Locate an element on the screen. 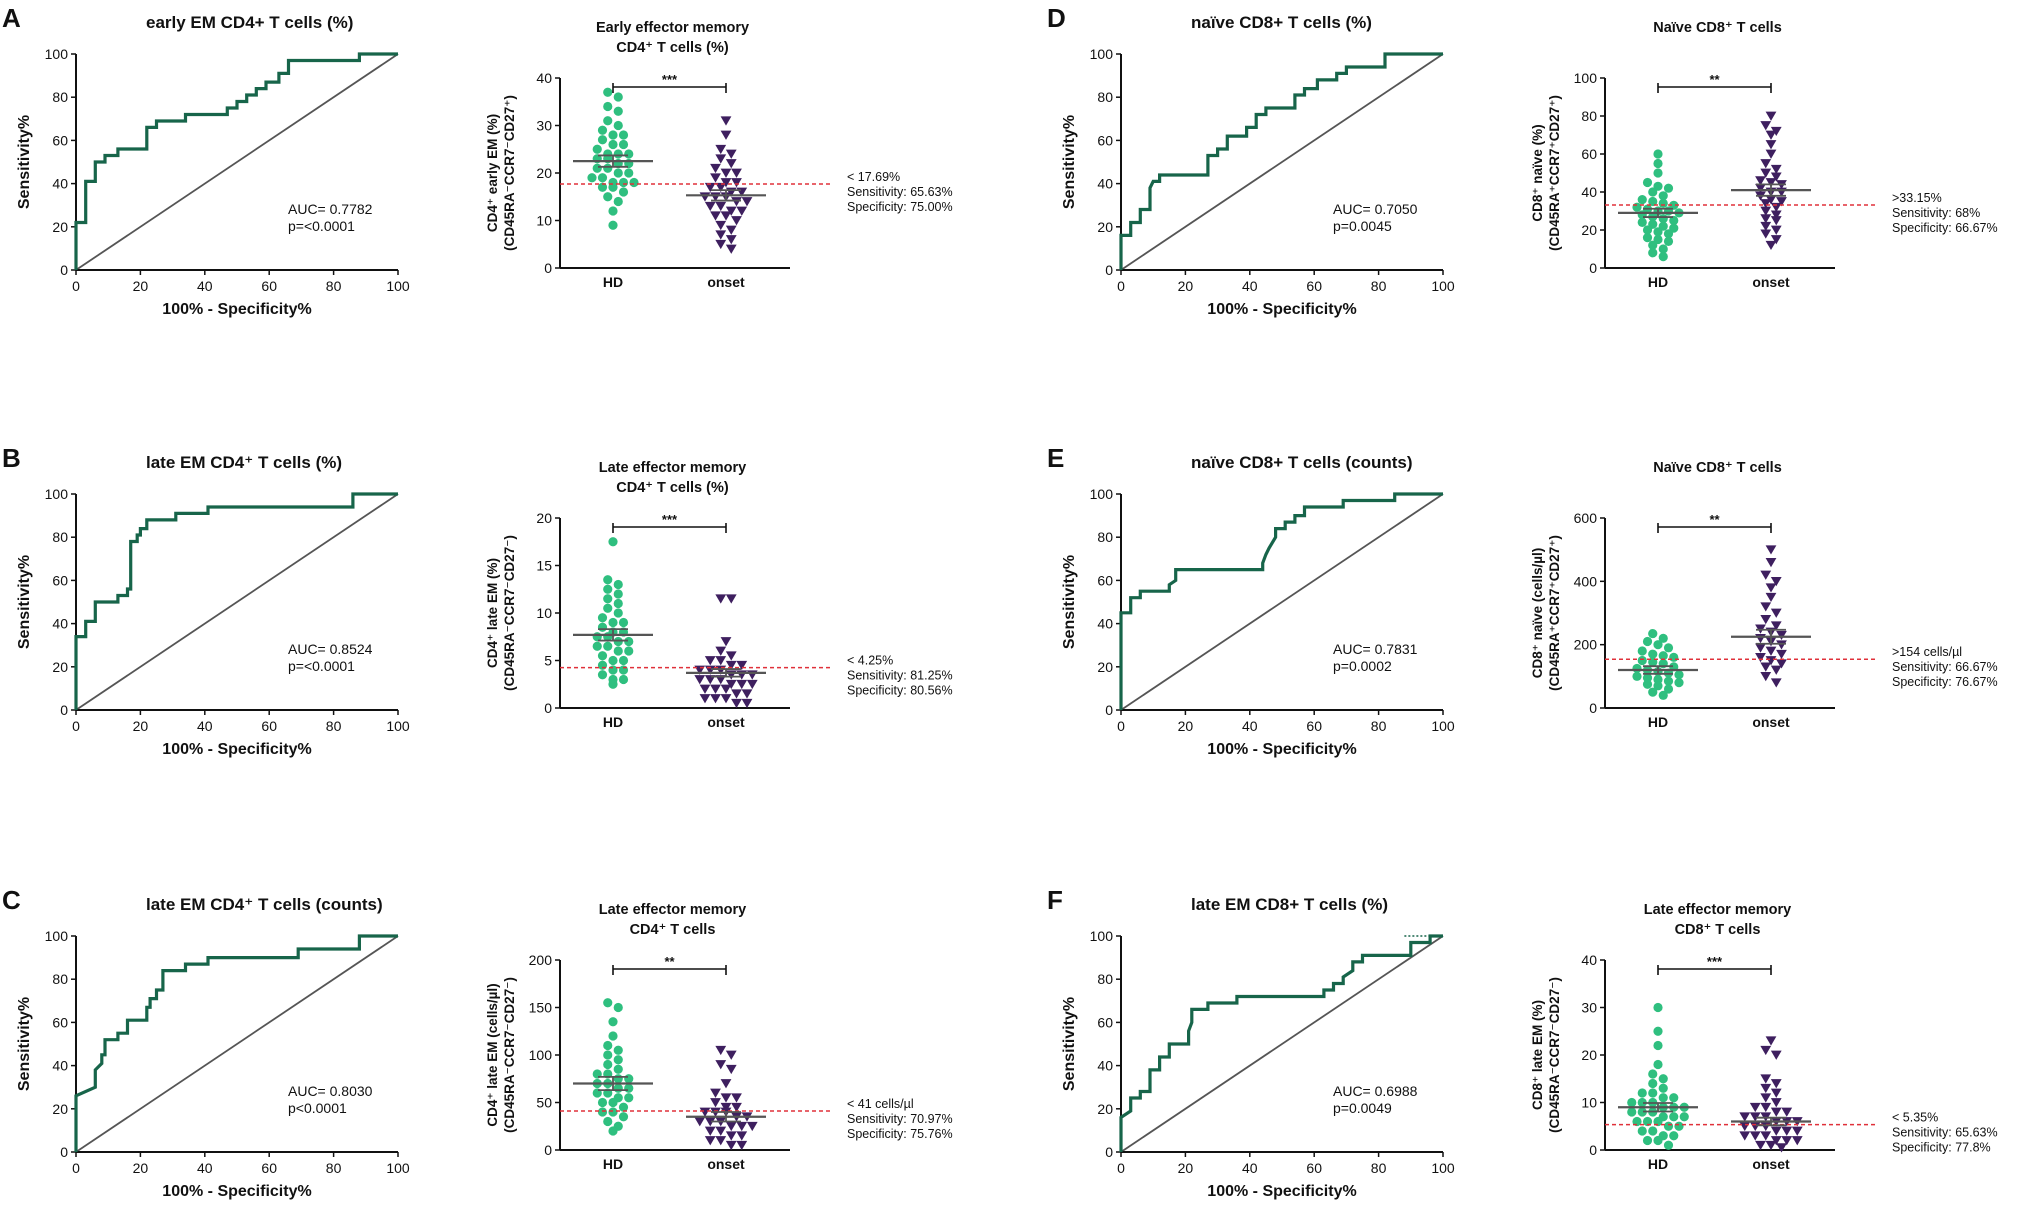 This screenshot has height=1212, width=2025. x-tick-label: 100 is located at coordinates (1443, 726).